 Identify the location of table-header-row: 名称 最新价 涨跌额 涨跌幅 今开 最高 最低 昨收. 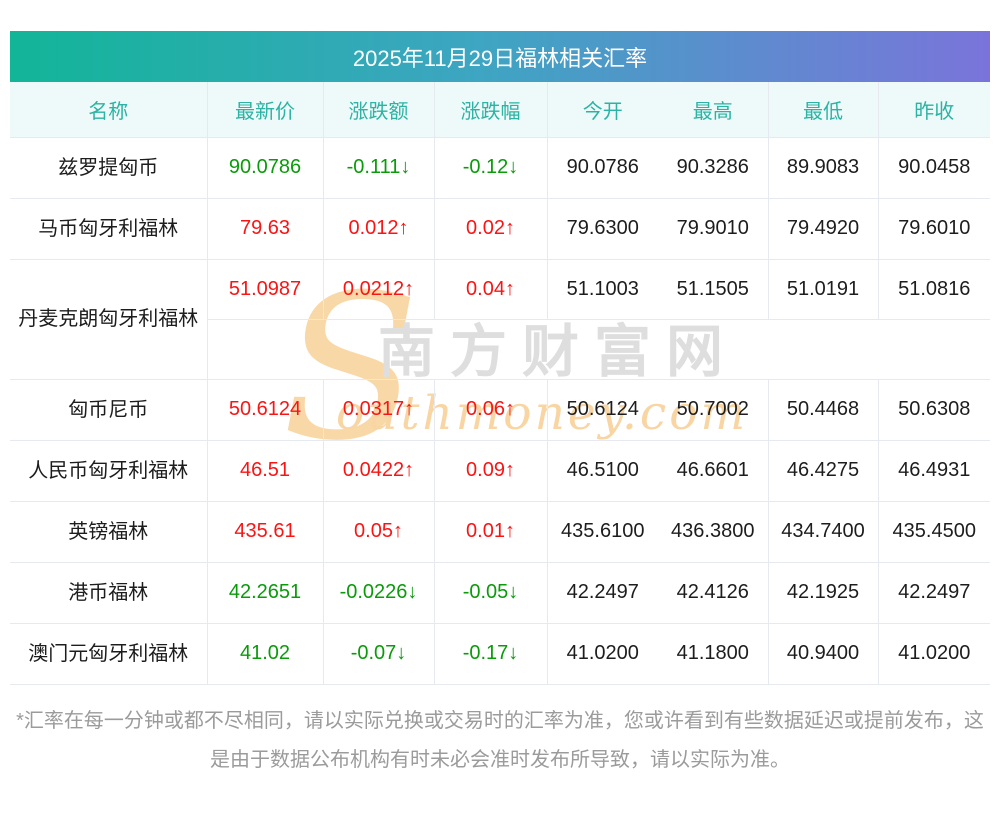
(500, 110).